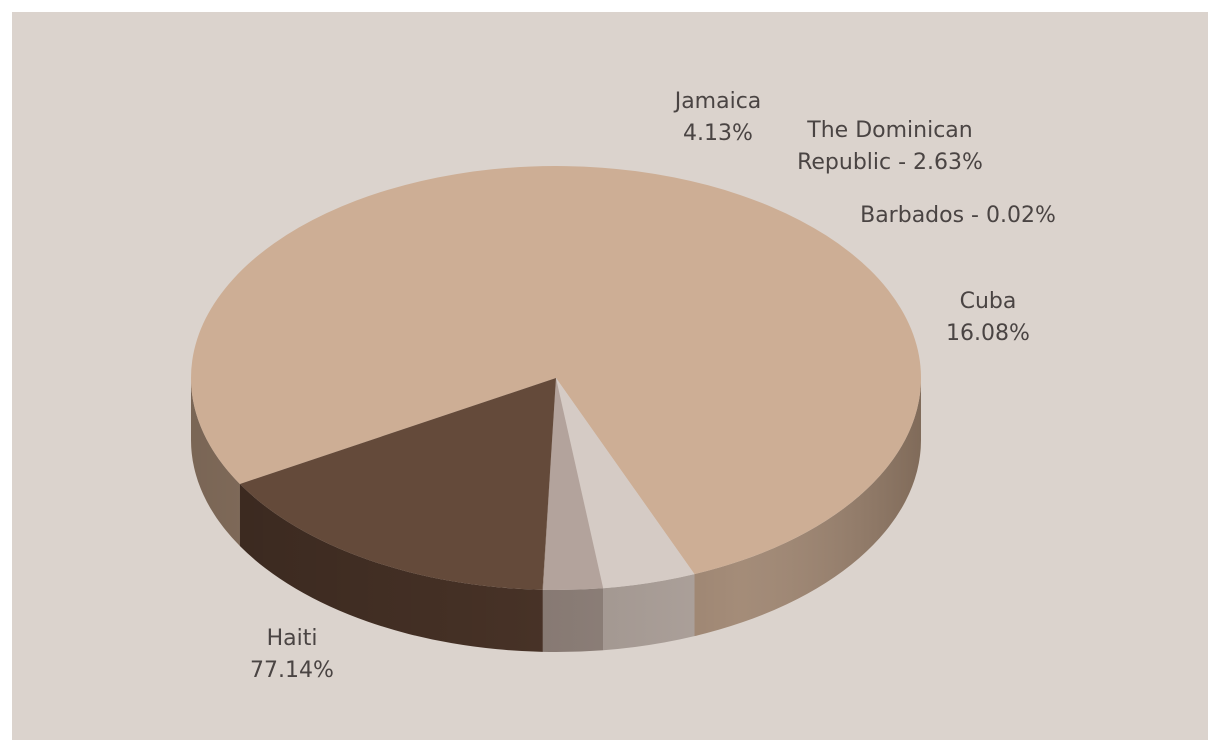 Image resolution: width=1221 pixels, height=755 pixels. Describe the element at coordinates (890, 146) in the screenshot. I see `label-the-dominican-republic: The Dominican Republic - 2.63%` at that location.